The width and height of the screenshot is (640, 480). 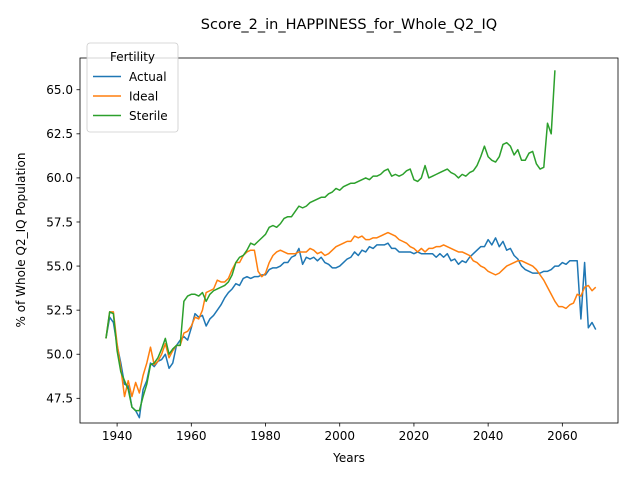 I want to click on x-axis-label: Years, so click(x=348, y=458).